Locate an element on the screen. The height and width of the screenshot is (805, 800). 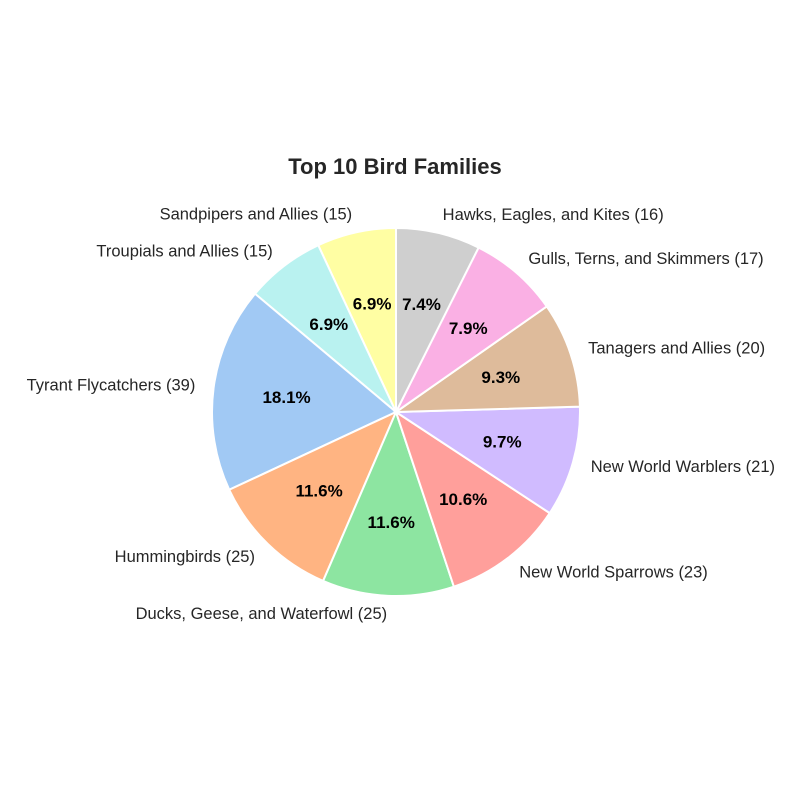
slice-percent-gulls-terns-and-skimmers: 7.9% is located at coordinates (468, 328).